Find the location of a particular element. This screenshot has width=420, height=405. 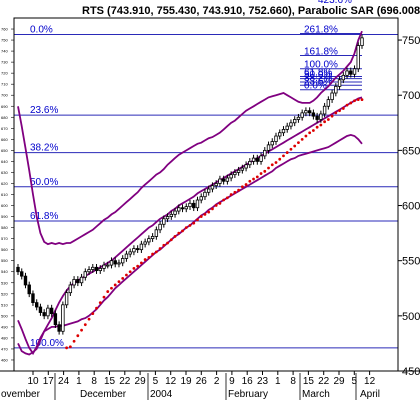

x-tick-label: 9 is located at coordinates (232, 381).